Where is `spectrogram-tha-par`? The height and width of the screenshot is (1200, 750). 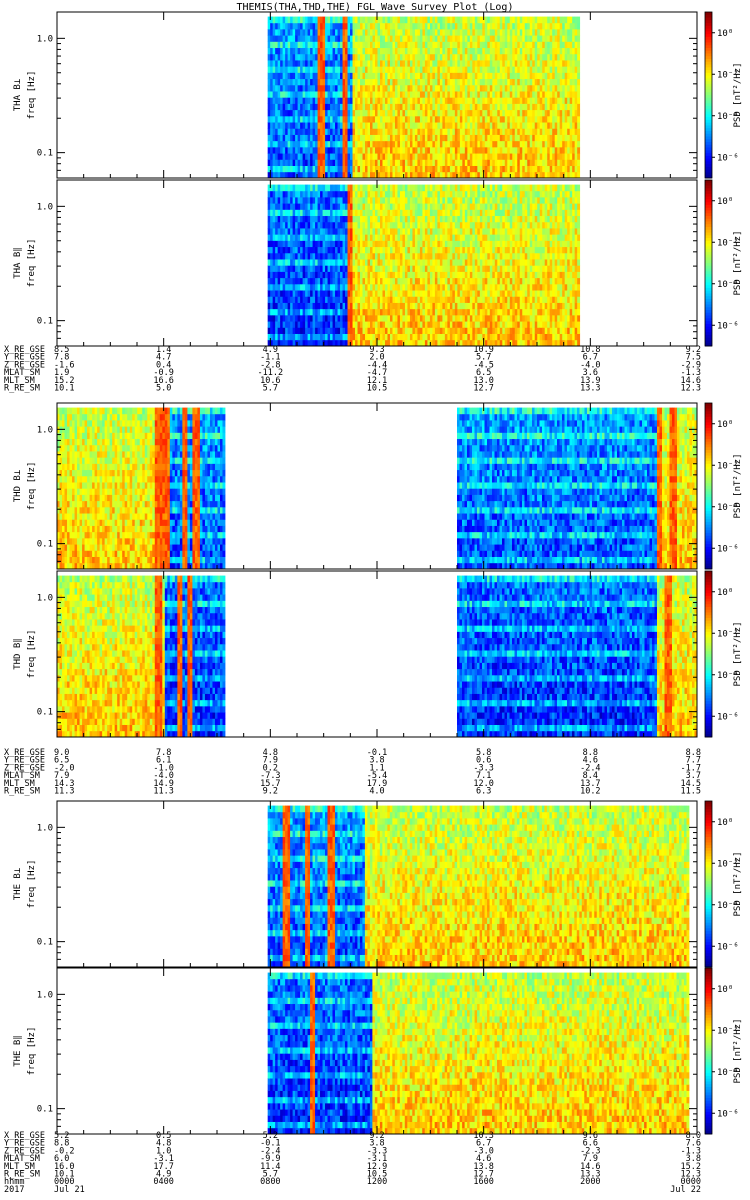 spectrogram-tha-par is located at coordinates (424, 266).